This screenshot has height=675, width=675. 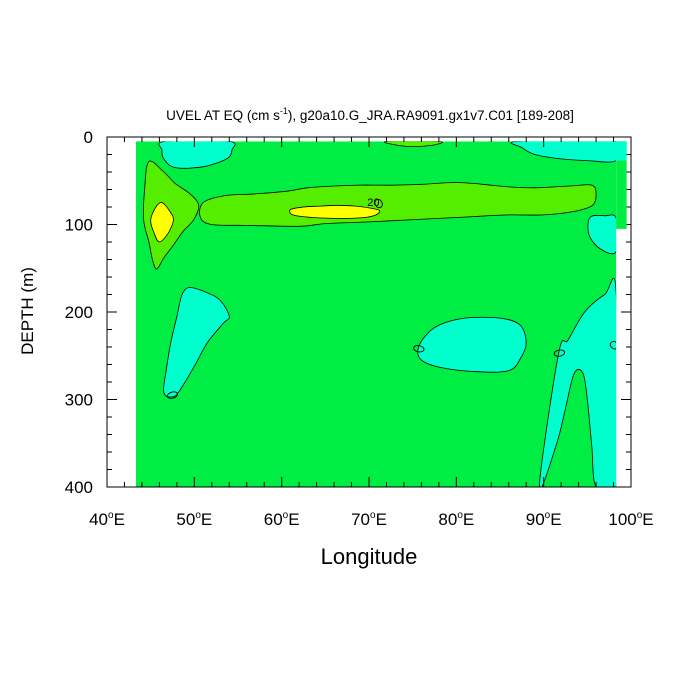 What do you see at coordinates (282, 519) in the screenshot?
I see `x-tick-label: 60oE` at bounding box center [282, 519].